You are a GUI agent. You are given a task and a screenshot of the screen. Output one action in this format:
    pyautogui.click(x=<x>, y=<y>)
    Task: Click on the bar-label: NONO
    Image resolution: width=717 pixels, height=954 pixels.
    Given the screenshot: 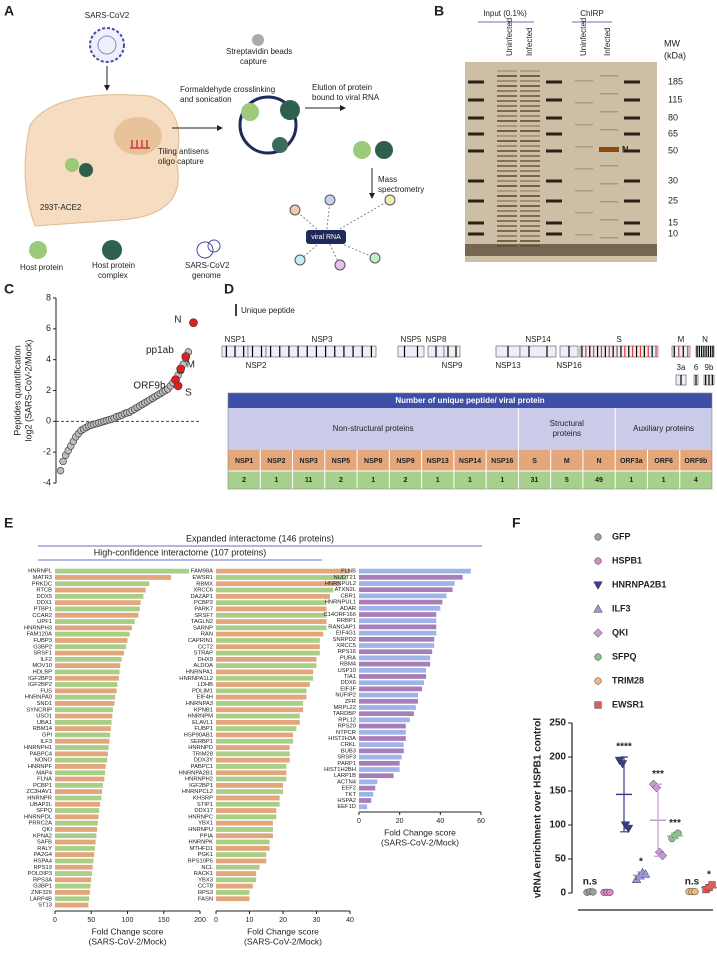 What is the action you would take?
    pyautogui.click(x=44, y=761)
    